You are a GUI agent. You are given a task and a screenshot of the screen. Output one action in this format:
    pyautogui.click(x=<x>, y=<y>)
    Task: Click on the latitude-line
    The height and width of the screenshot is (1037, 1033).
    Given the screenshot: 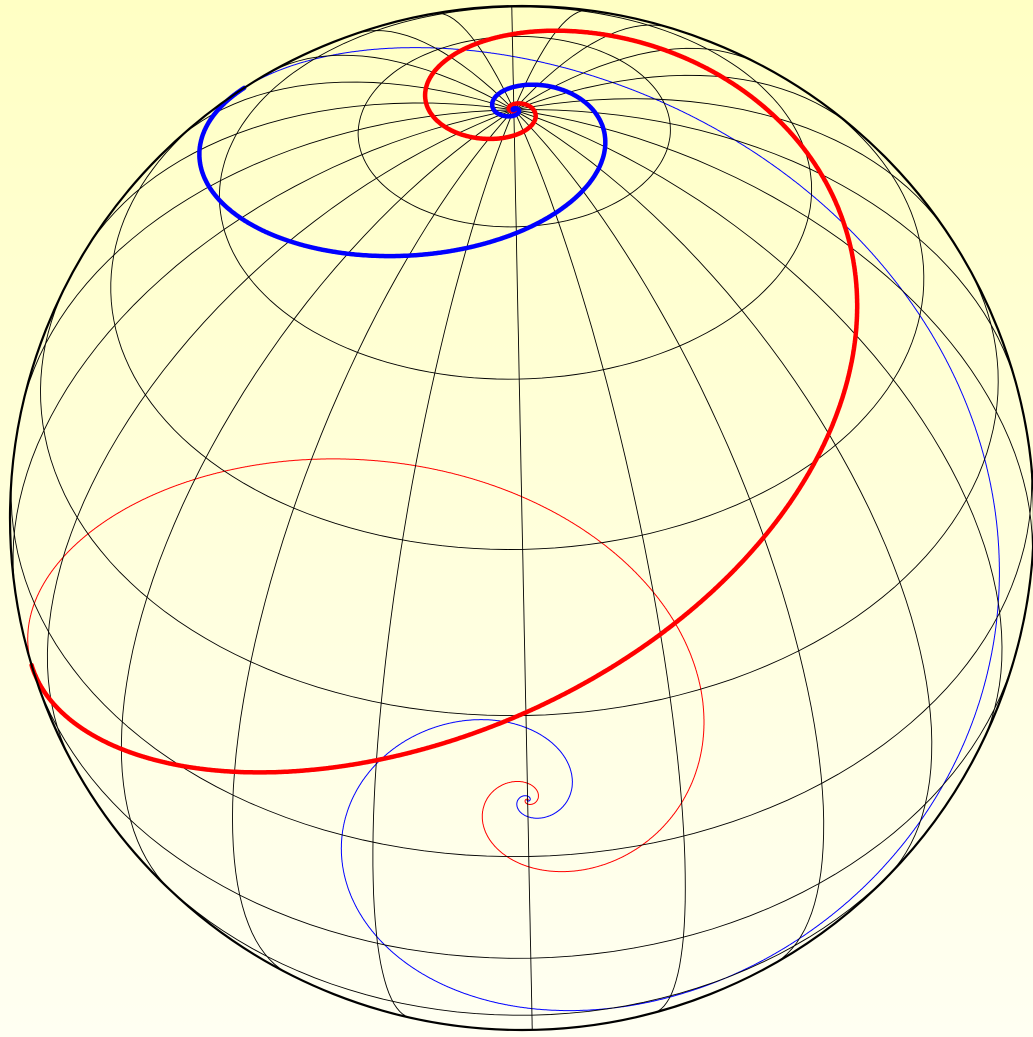 What is the action you would take?
    pyautogui.click(x=523, y=940)
    